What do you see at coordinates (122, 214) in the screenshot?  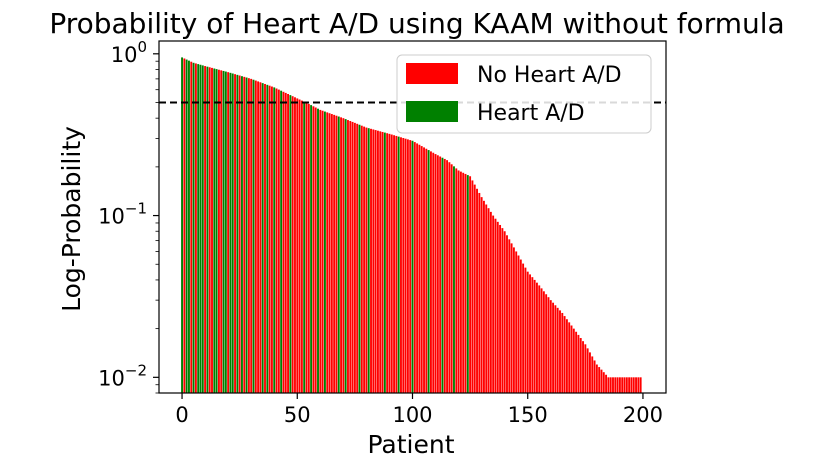 I see `y-tick-label: 10⁻¹` at bounding box center [122, 214].